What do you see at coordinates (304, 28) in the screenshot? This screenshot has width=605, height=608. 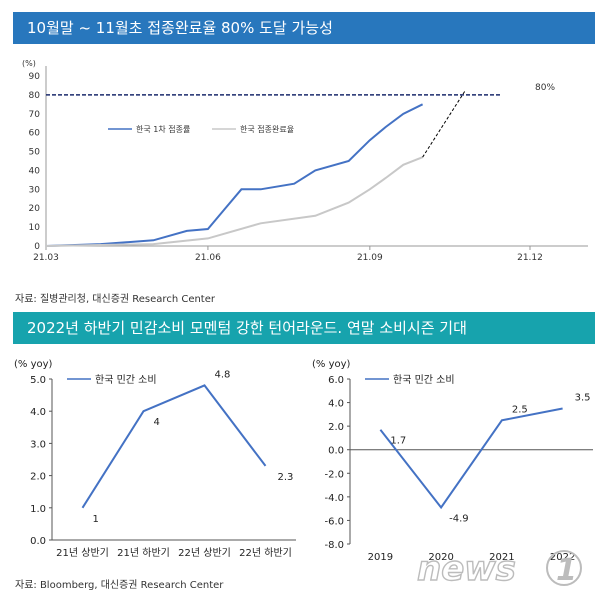 I see `top-chart-banner: 10월말 ~ 11월초 접종완료율 80% 도달 가능성` at bounding box center [304, 28].